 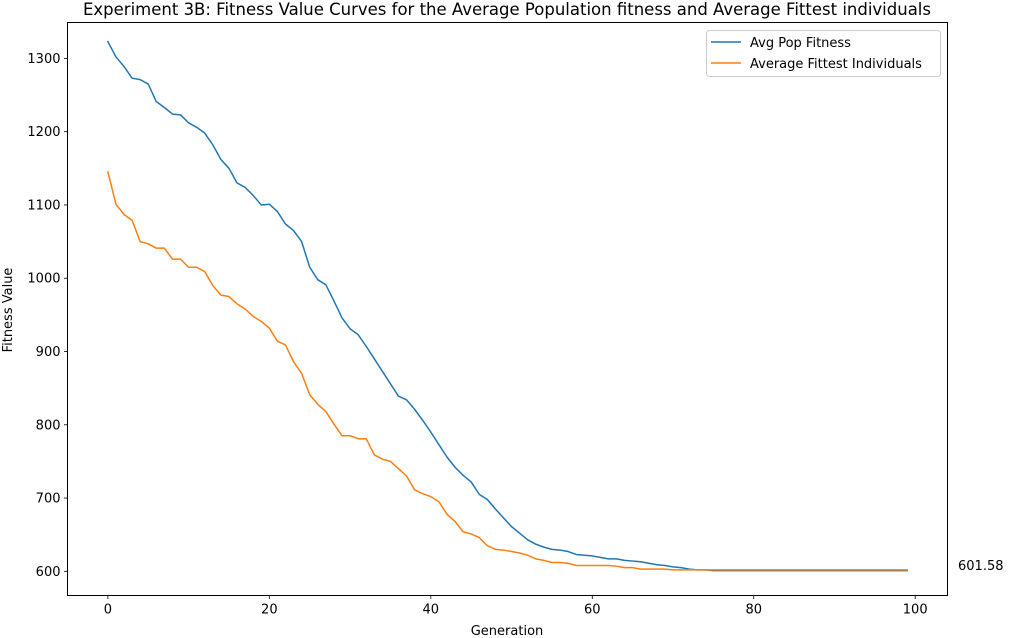 What do you see at coordinates (8, 310) in the screenshot?
I see `y-axis-label: Fitness Value` at bounding box center [8, 310].